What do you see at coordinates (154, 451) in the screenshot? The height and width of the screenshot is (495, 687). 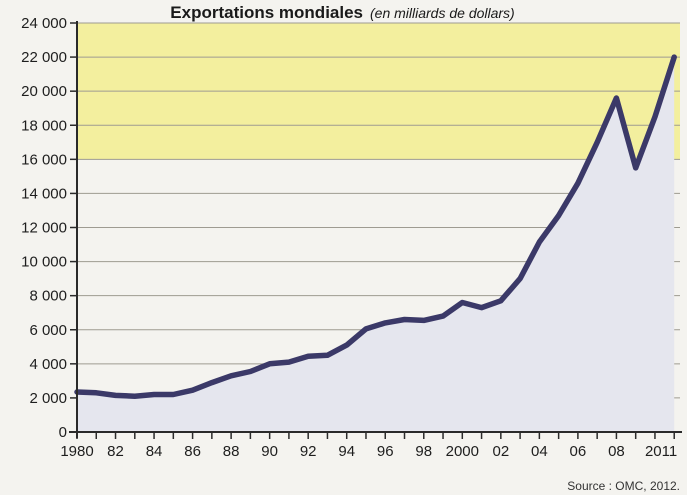 I see `x-tick-label: 84` at bounding box center [154, 451].